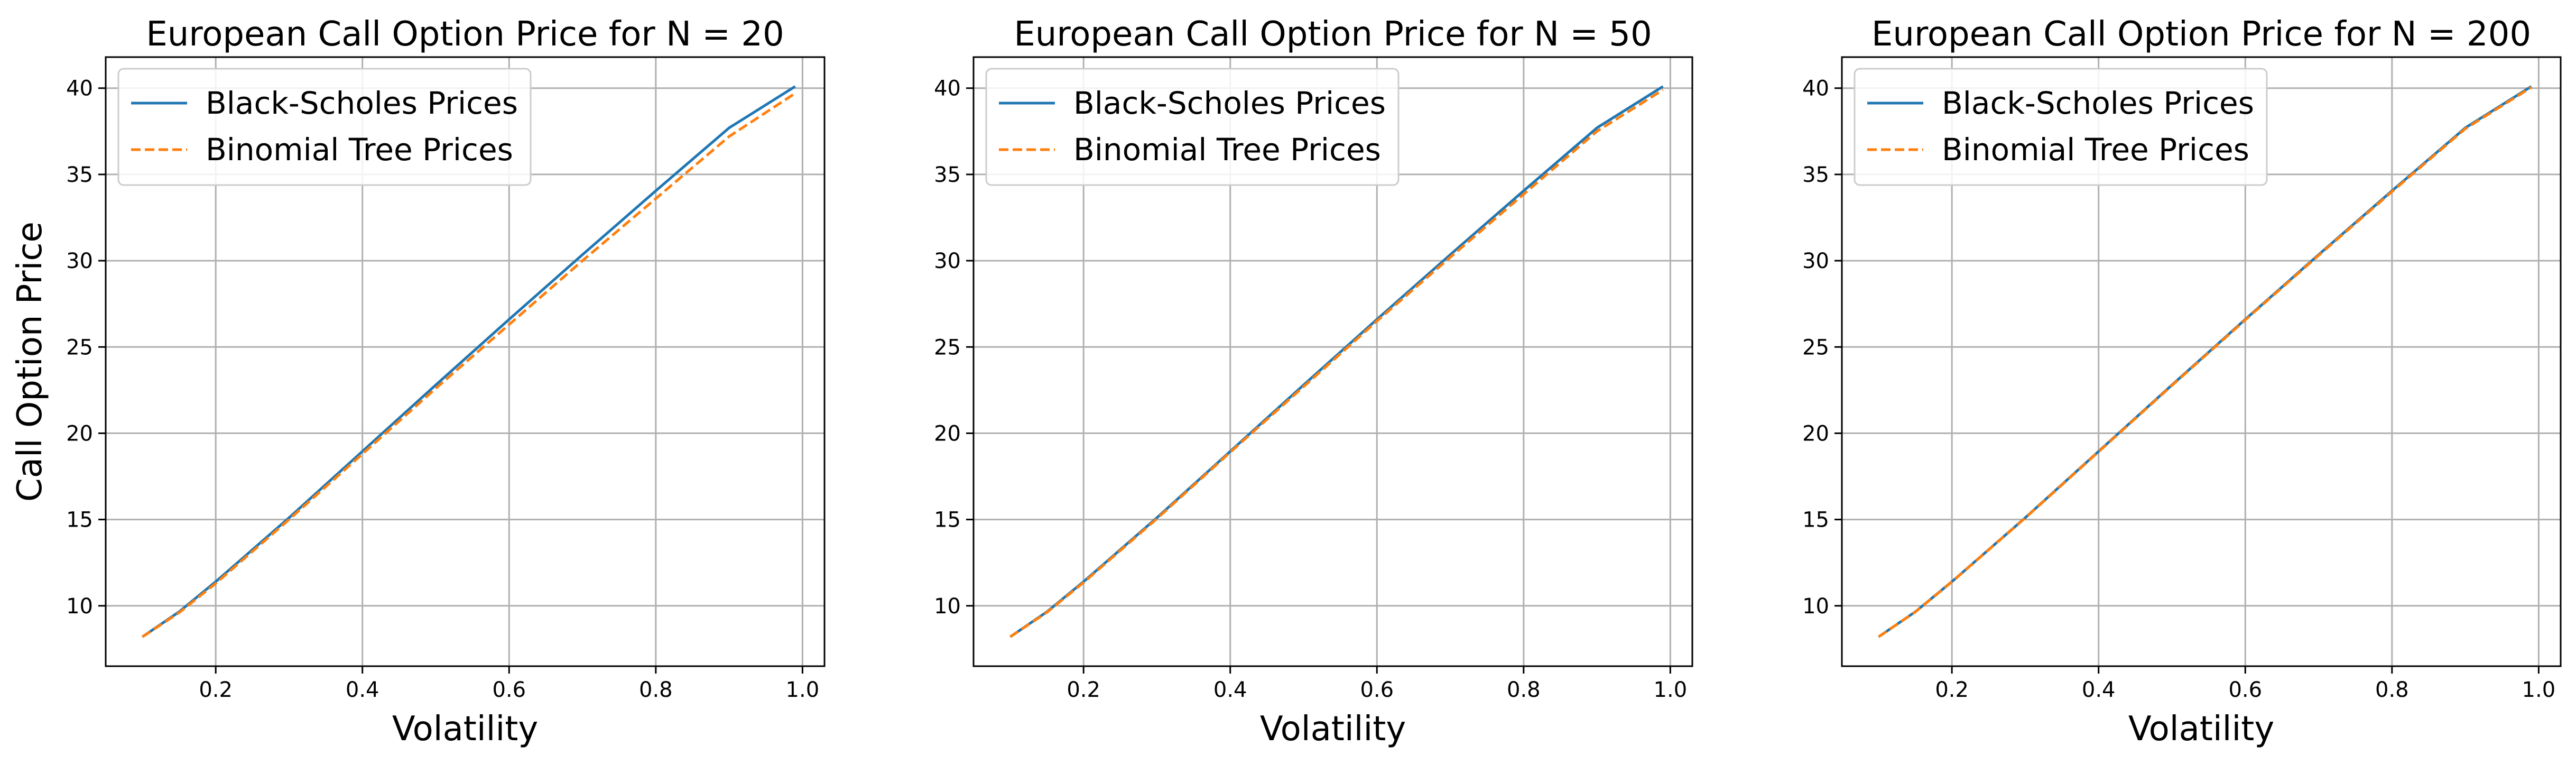  I want to click on y-axis-label: Call Option Price, so click(30, 362).